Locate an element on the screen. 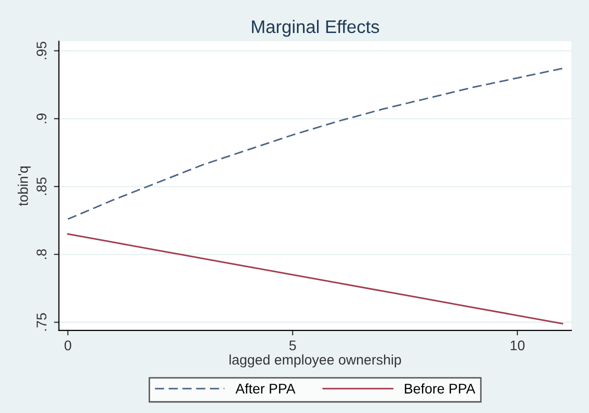  y-tick-label: .75 is located at coordinates (41, 322).